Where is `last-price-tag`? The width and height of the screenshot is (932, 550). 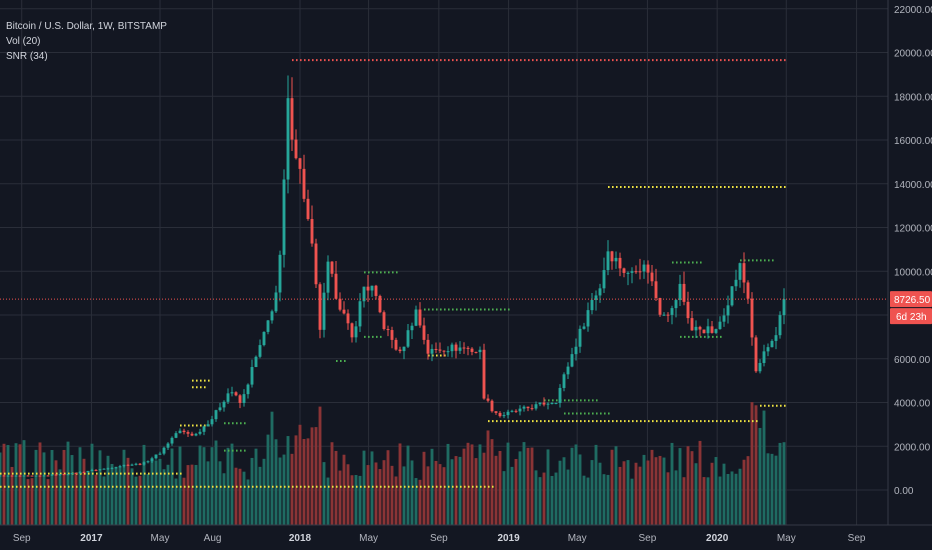
last-price-tag is located at coordinates (911, 299).